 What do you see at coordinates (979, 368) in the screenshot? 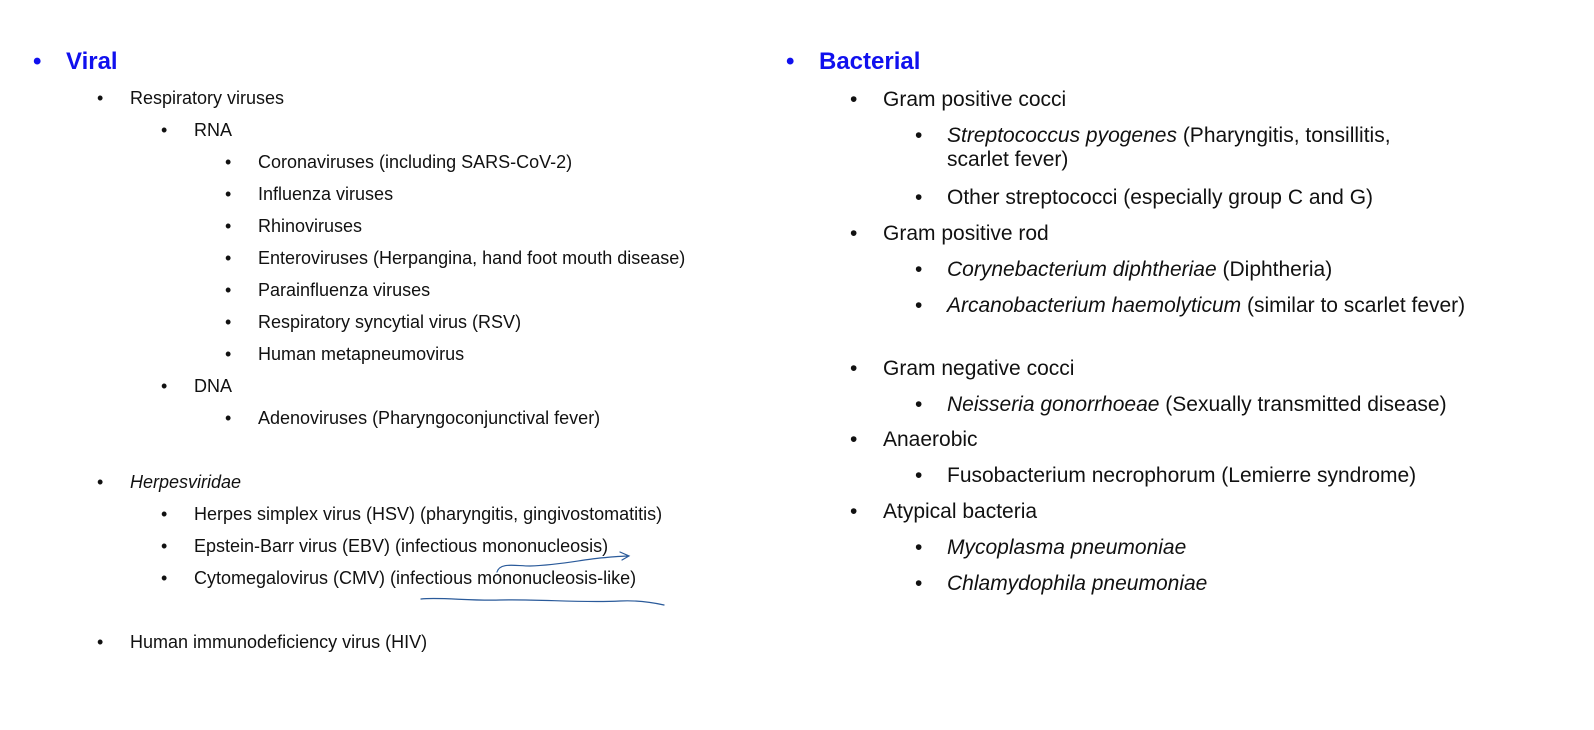
I see `list-item-text: Gram negative cocci` at bounding box center [979, 368].